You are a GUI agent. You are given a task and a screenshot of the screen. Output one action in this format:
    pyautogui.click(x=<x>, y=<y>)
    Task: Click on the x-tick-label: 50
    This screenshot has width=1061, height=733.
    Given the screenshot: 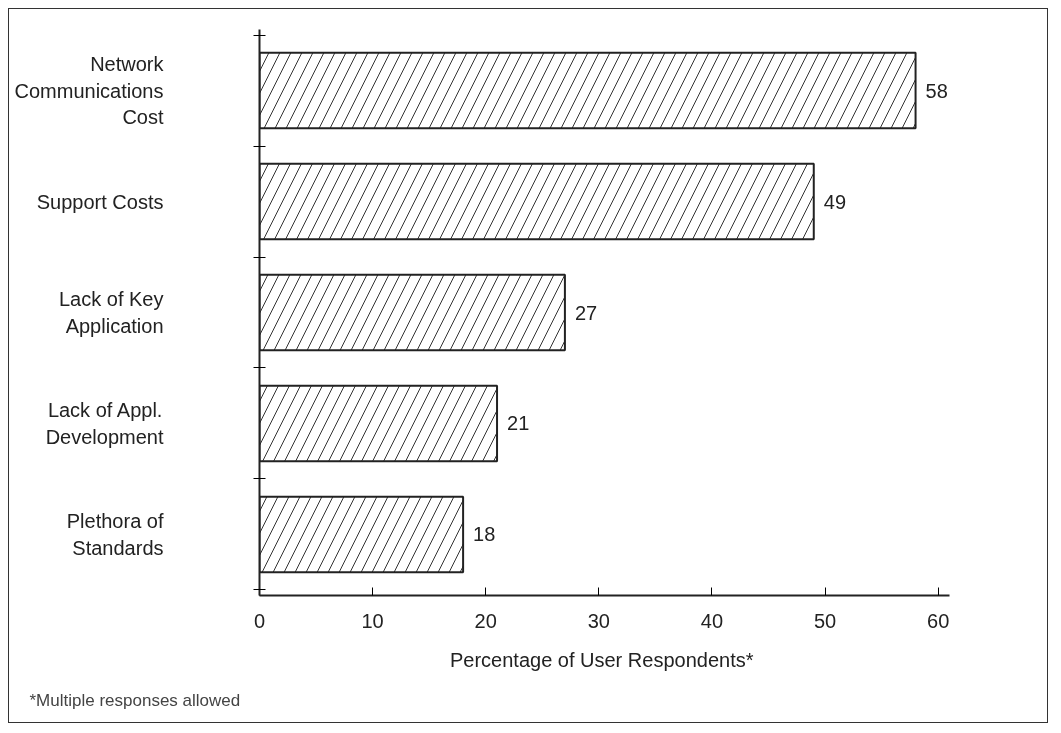 What is the action you would take?
    pyautogui.click(x=825, y=620)
    